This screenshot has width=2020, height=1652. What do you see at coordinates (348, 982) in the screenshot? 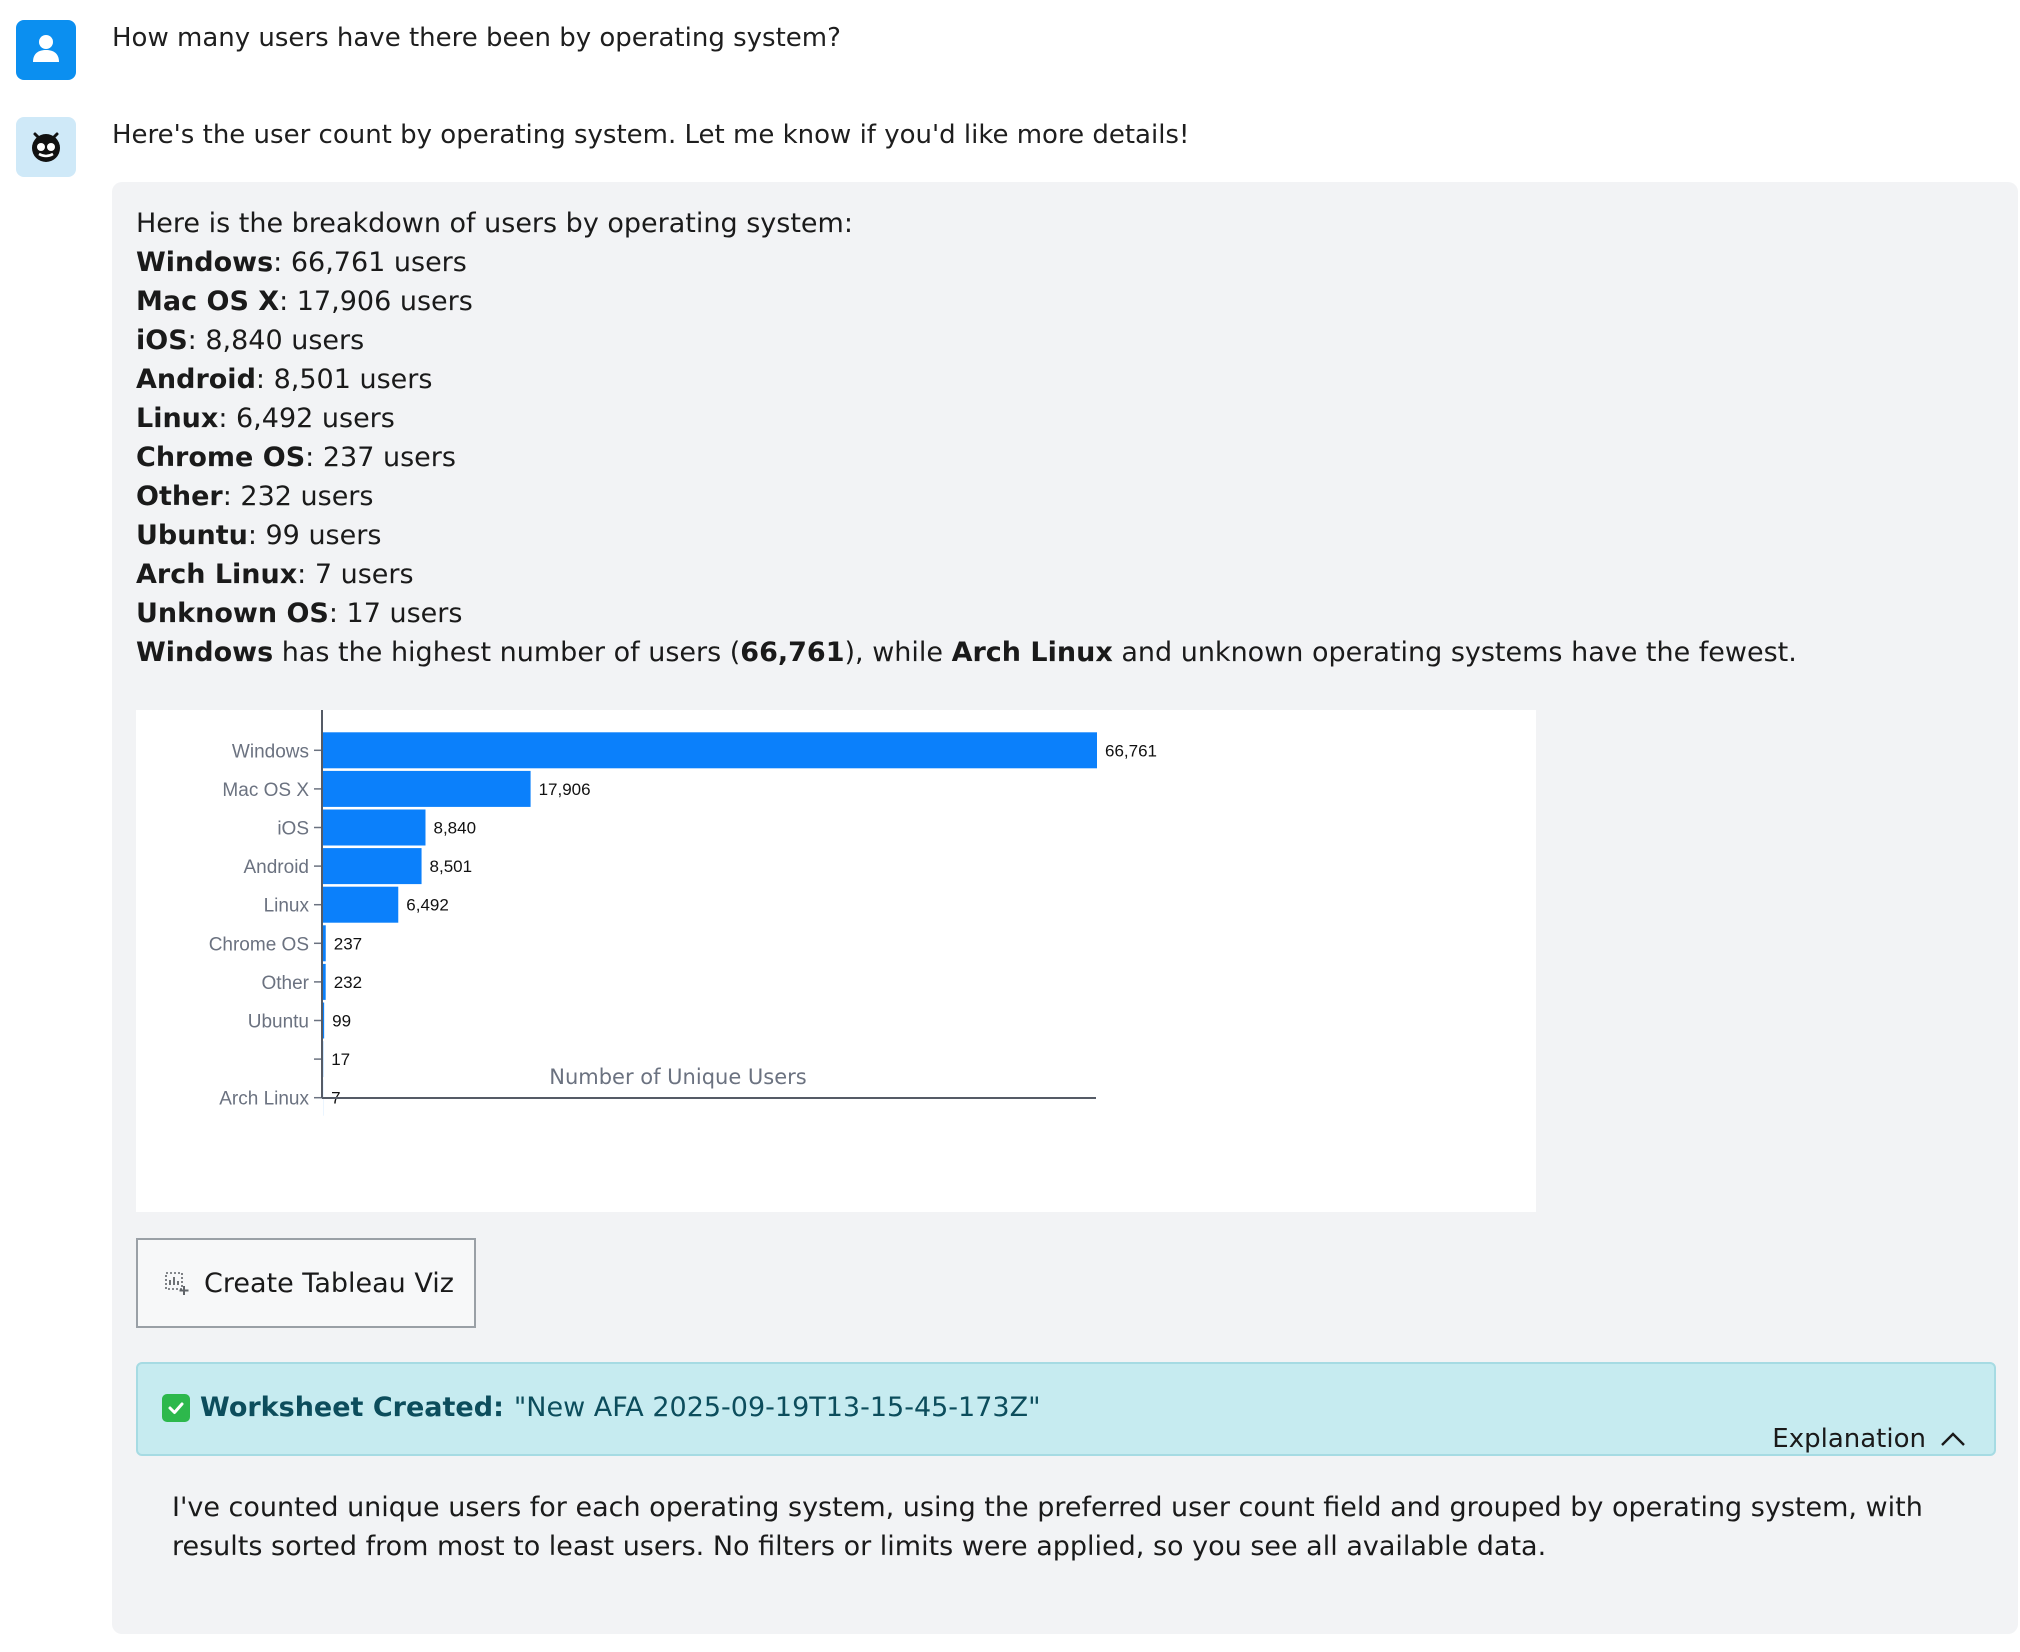
I see `data-label: 232` at bounding box center [348, 982].